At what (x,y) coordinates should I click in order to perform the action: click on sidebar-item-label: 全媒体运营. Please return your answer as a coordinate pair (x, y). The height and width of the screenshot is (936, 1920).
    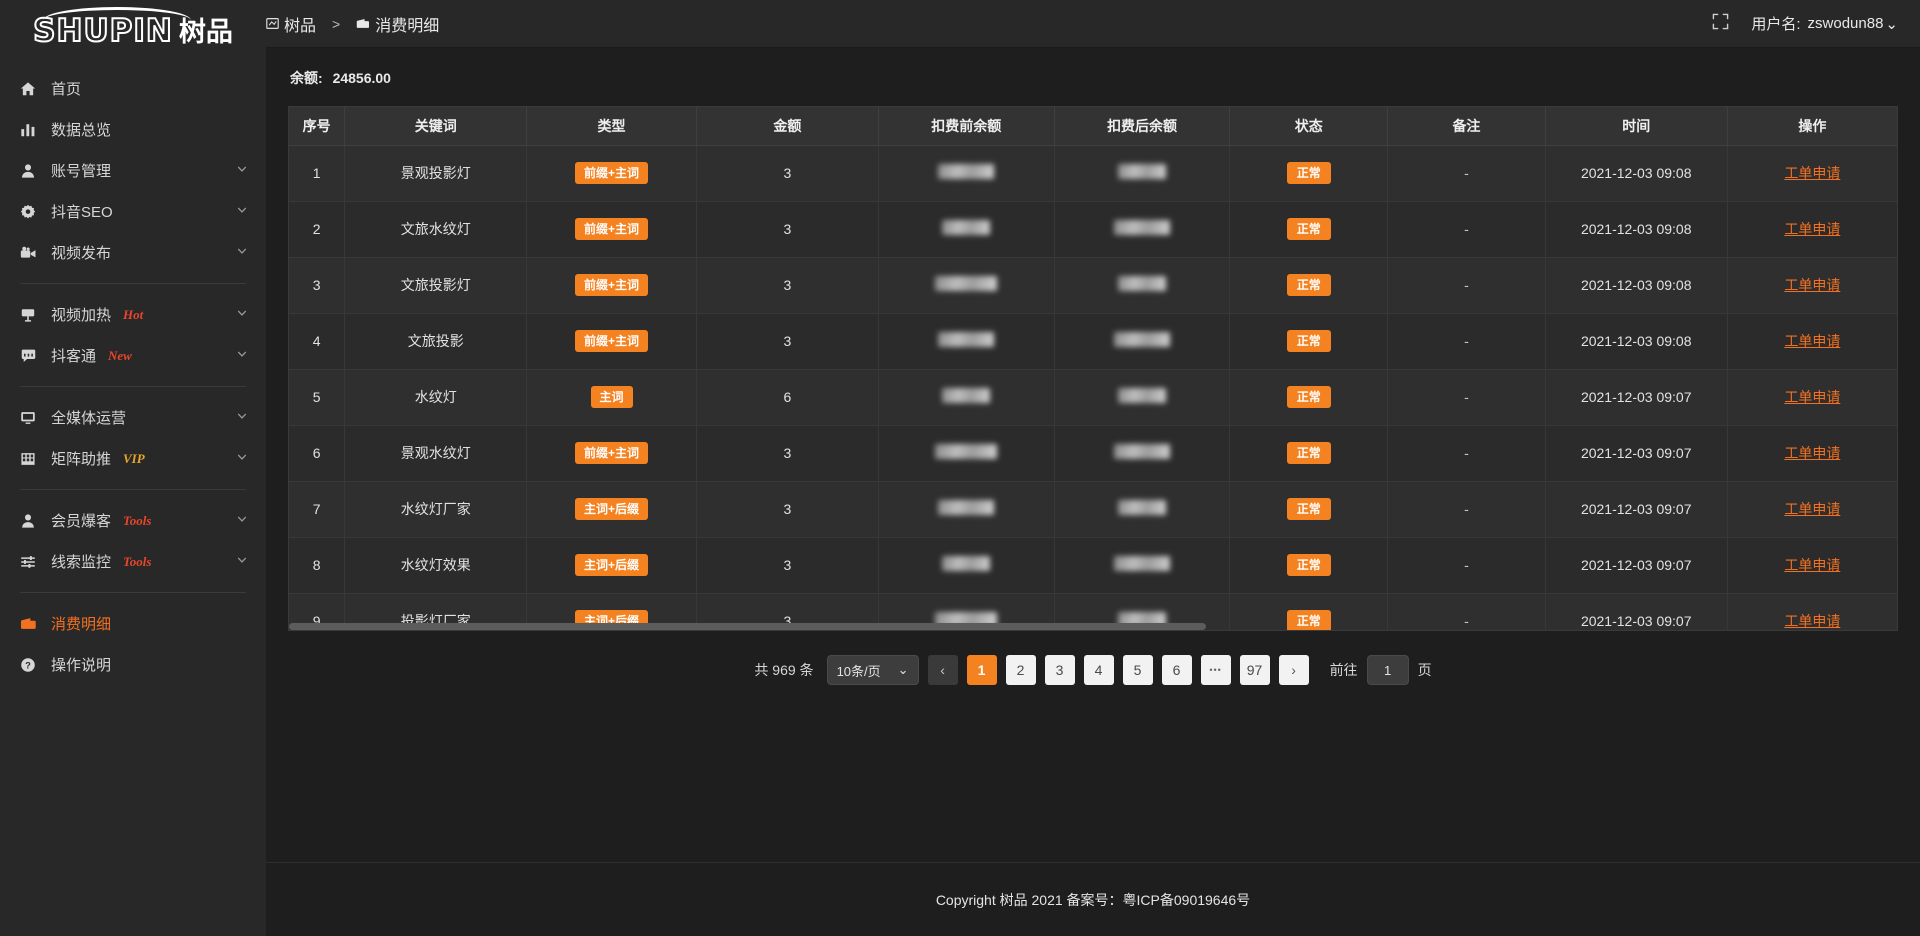
    Looking at the image, I should click on (89, 418).